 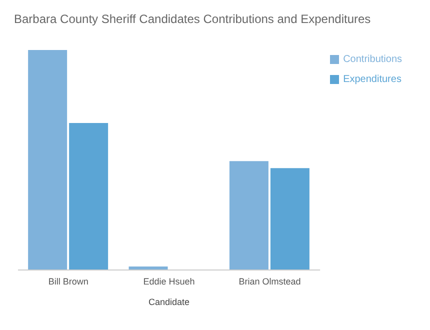 What do you see at coordinates (269, 281) in the screenshot?
I see `x-tick-label: Brian Olmstead` at bounding box center [269, 281].